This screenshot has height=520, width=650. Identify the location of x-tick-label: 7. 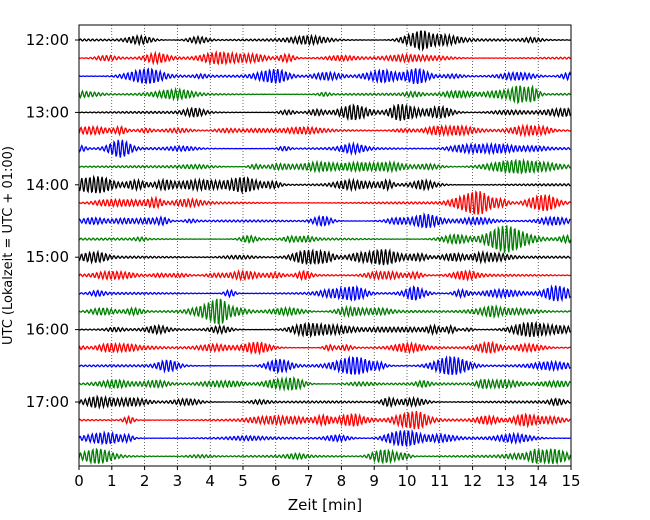
(309, 481).